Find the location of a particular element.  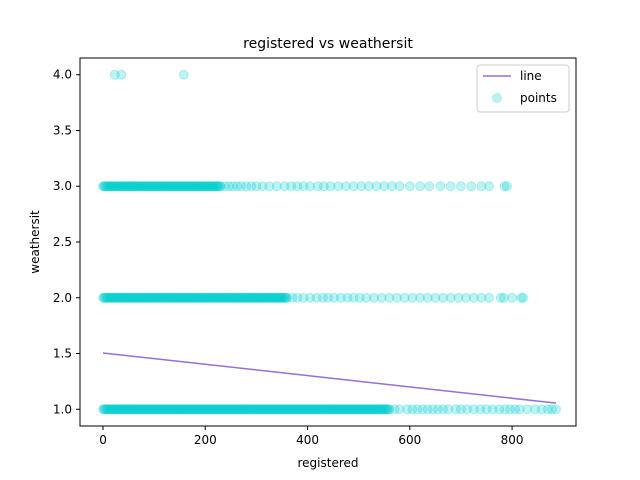

legend-points-label: points is located at coordinates (538, 98).